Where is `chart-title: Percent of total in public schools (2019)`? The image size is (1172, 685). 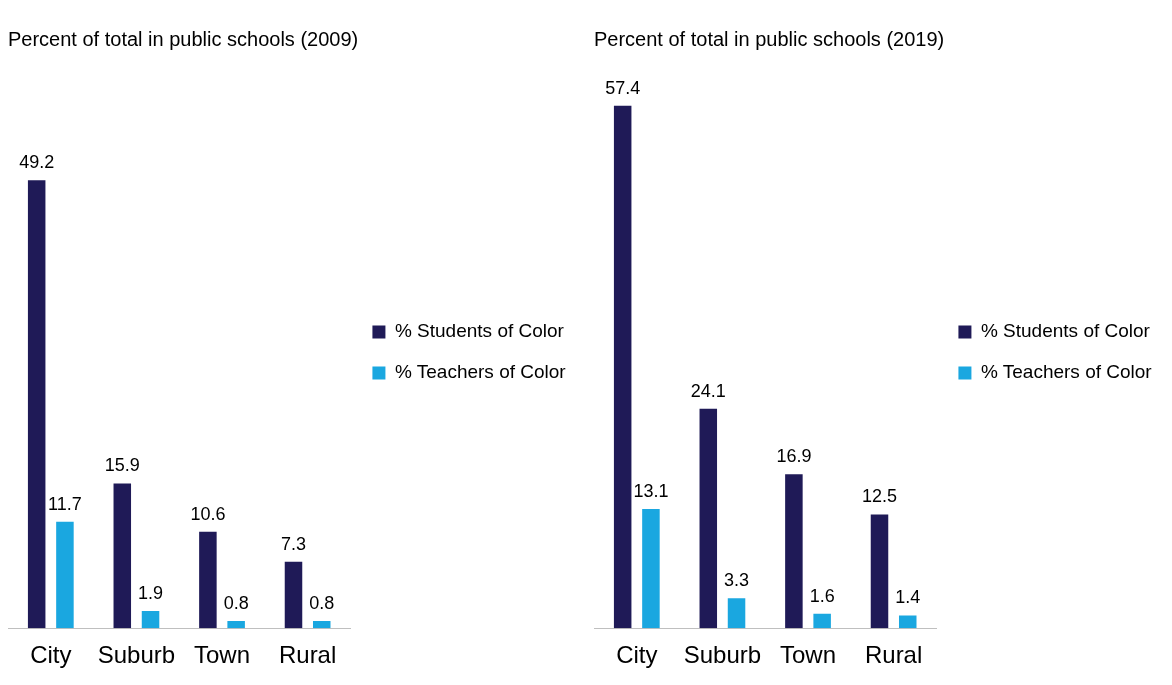
chart-title: Percent of total in public schools (2019) is located at coordinates (769, 38).